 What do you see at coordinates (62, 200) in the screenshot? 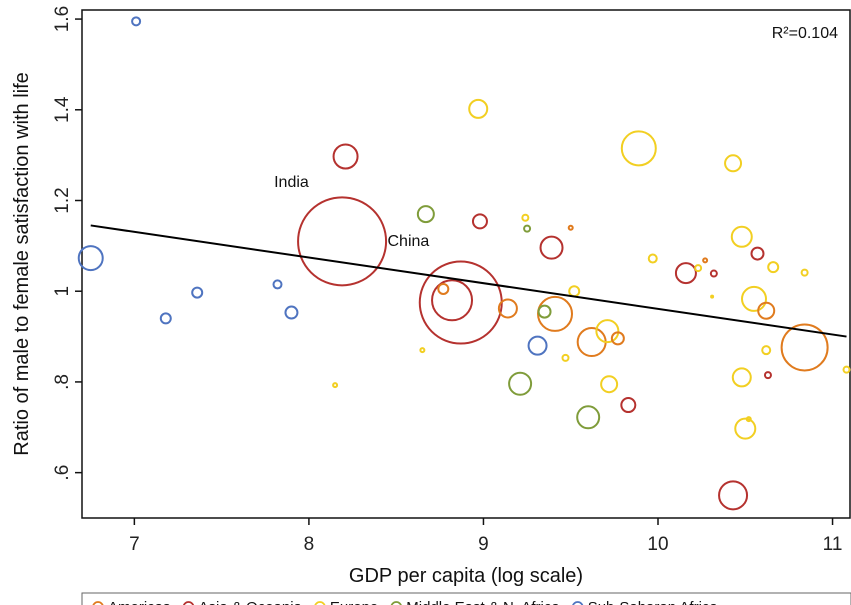
I see `y-tick-label: 1.2` at bounding box center [62, 200].